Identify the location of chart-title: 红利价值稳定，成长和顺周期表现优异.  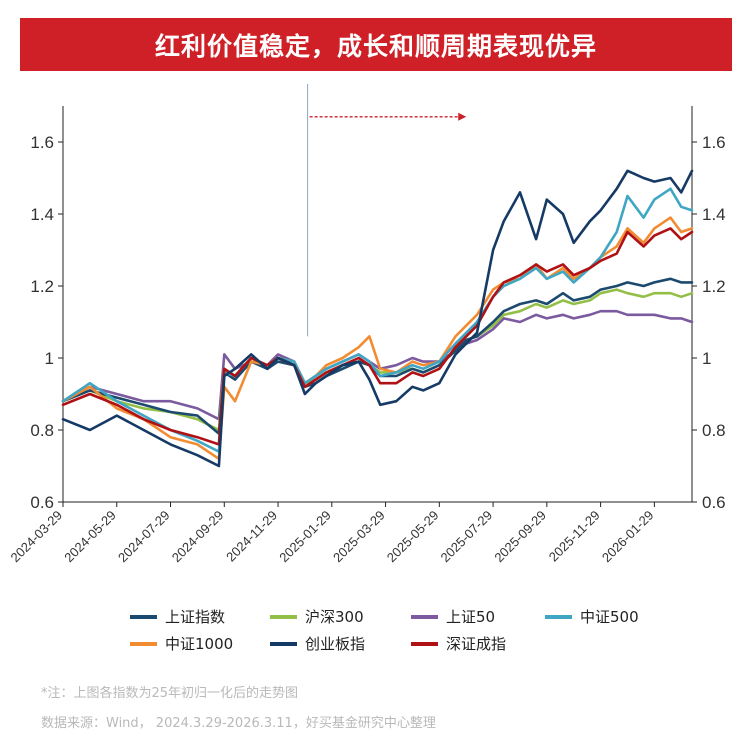
(375, 46).